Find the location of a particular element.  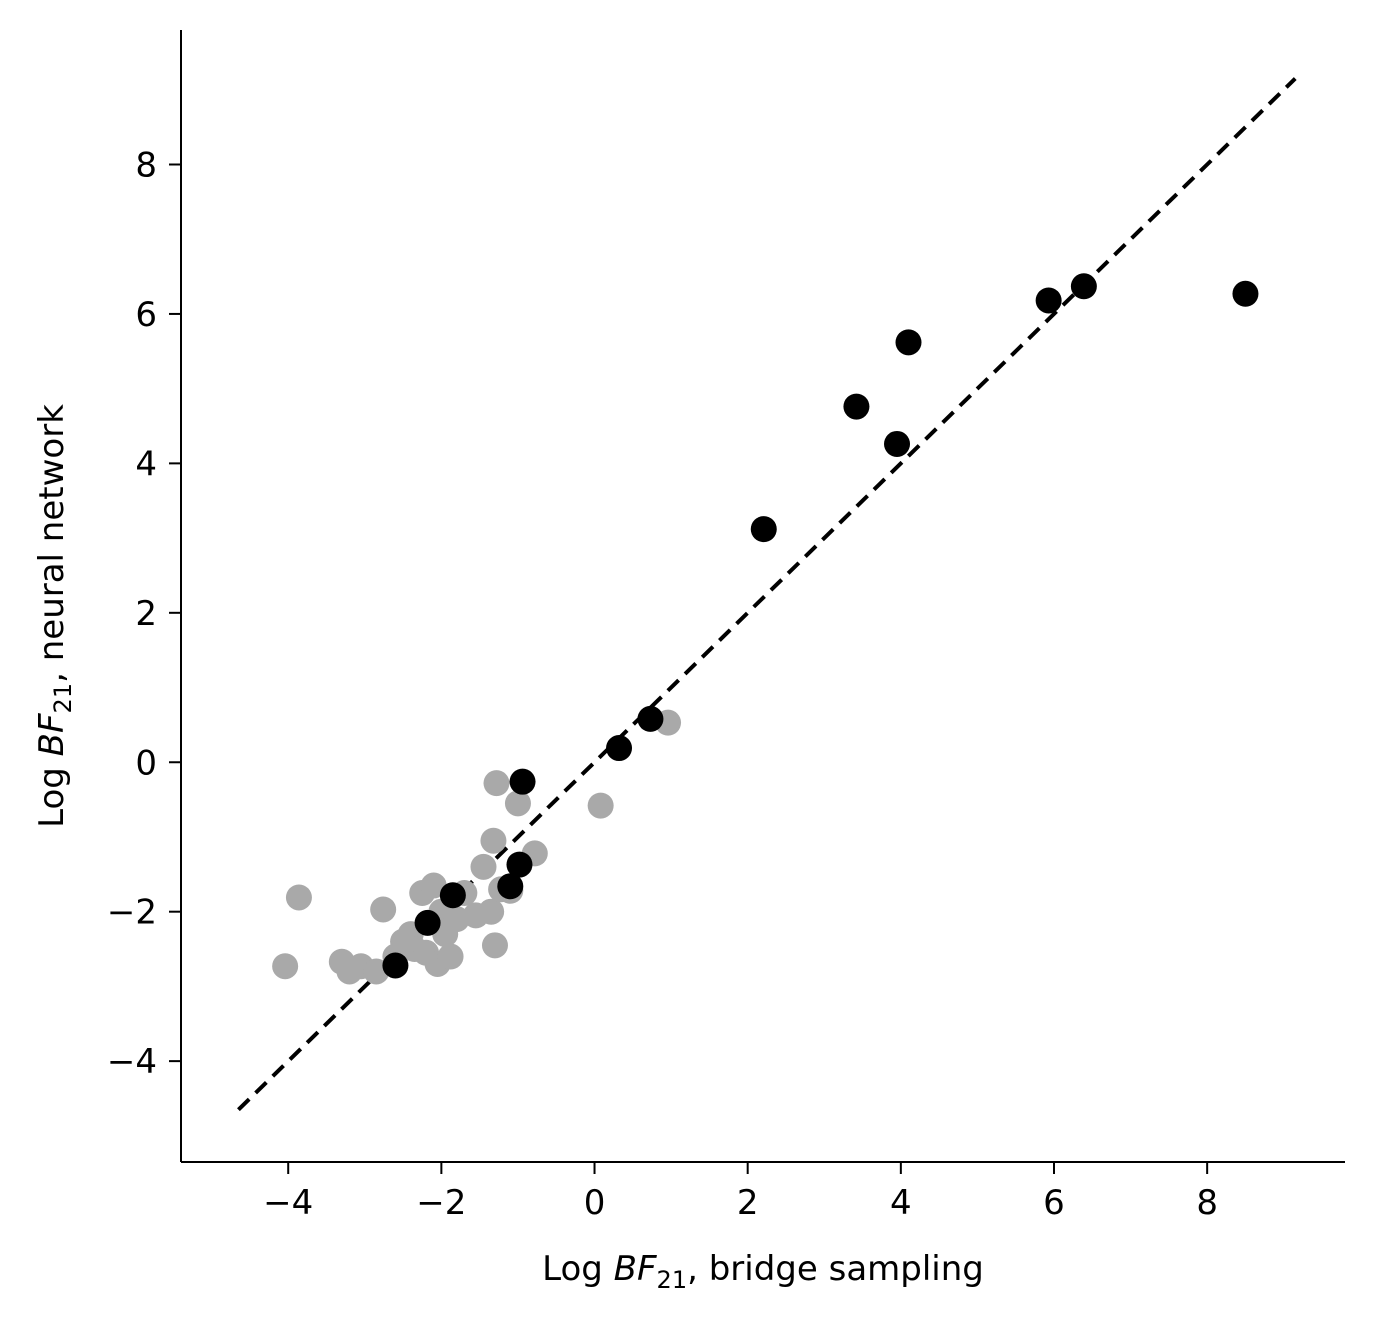

y-tick-label: −4 is located at coordinates (132, 1062).